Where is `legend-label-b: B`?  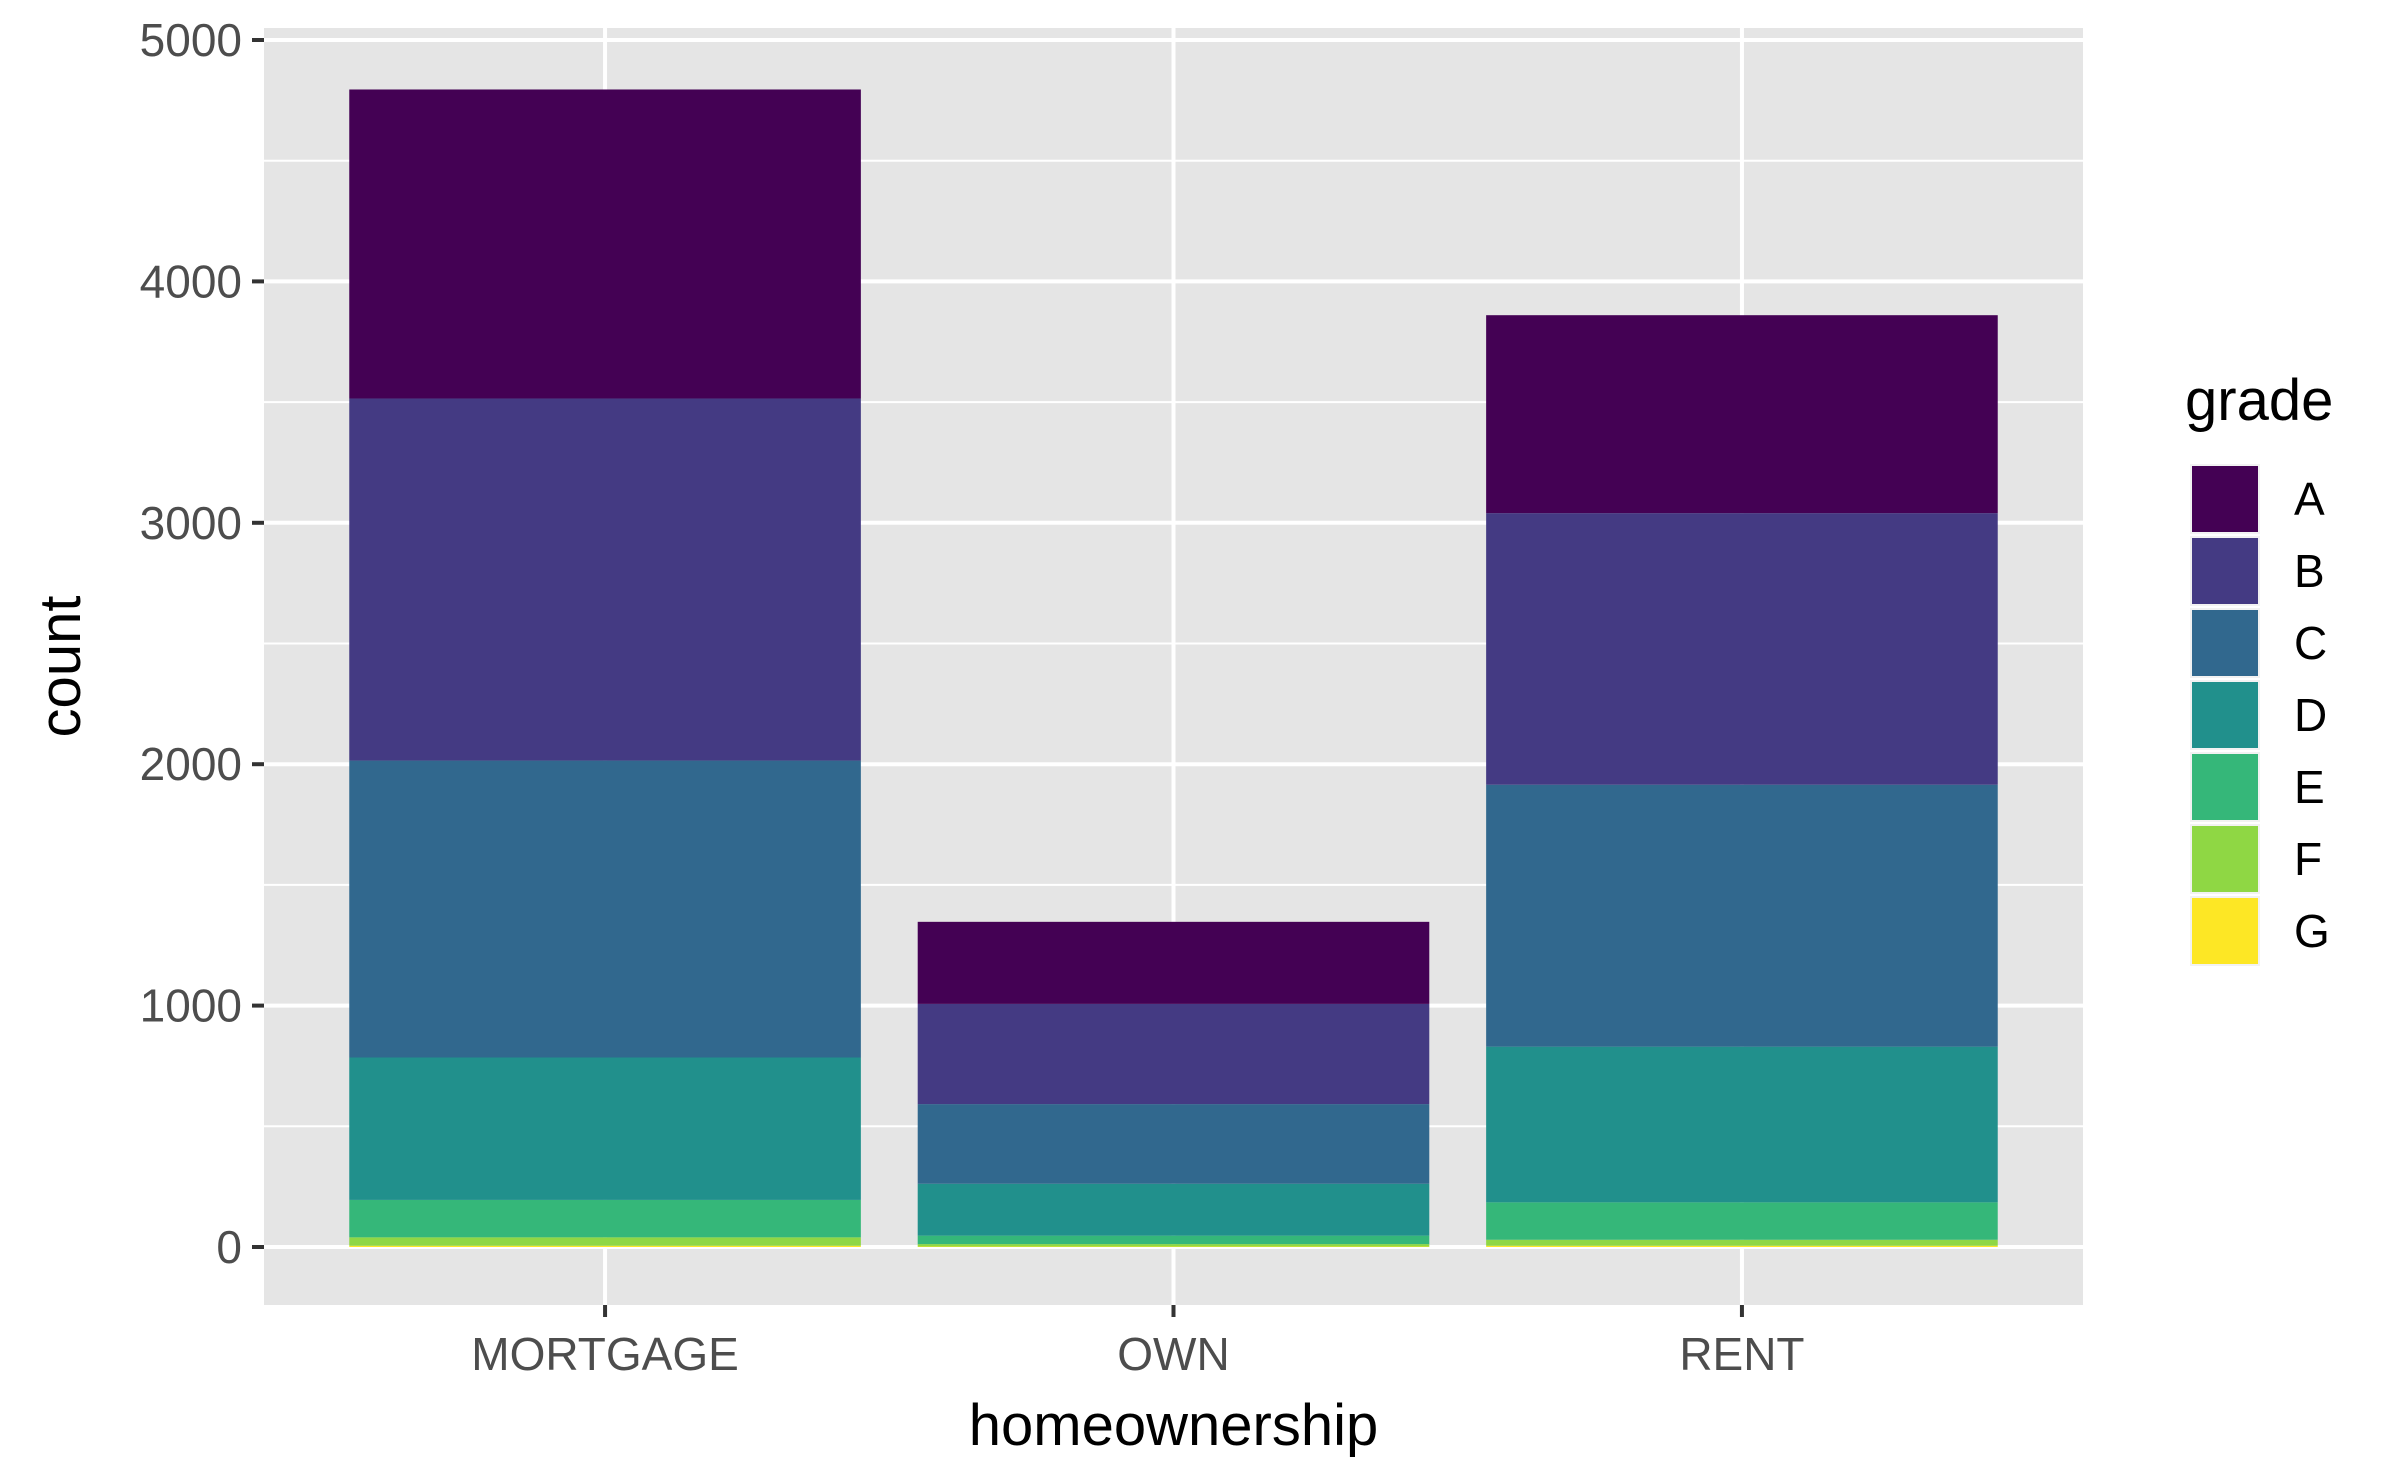 legend-label-b: B is located at coordinates (2309, 571).